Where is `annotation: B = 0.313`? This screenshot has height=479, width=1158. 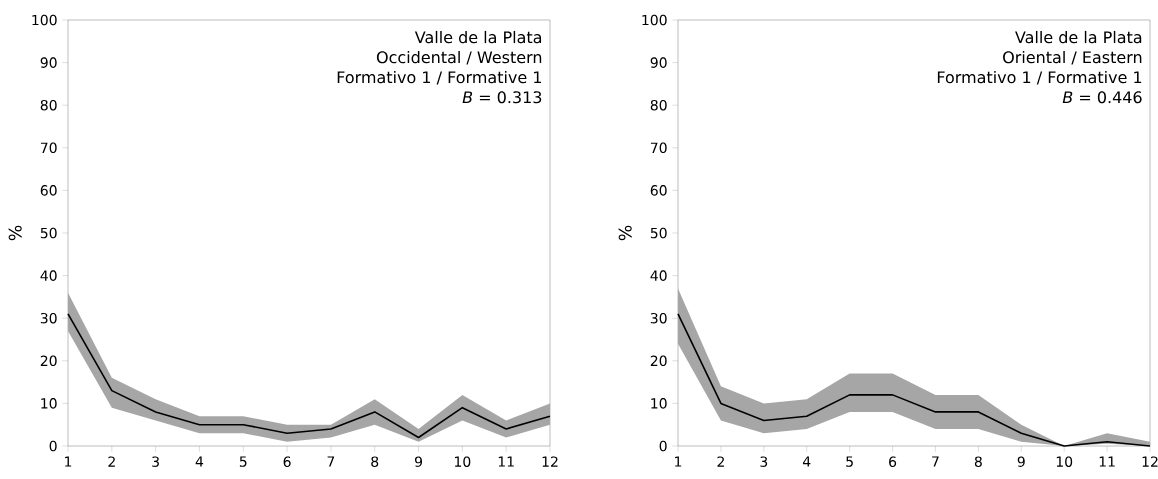 annotation: B = 0.313 is located at coordinates (502, 97).